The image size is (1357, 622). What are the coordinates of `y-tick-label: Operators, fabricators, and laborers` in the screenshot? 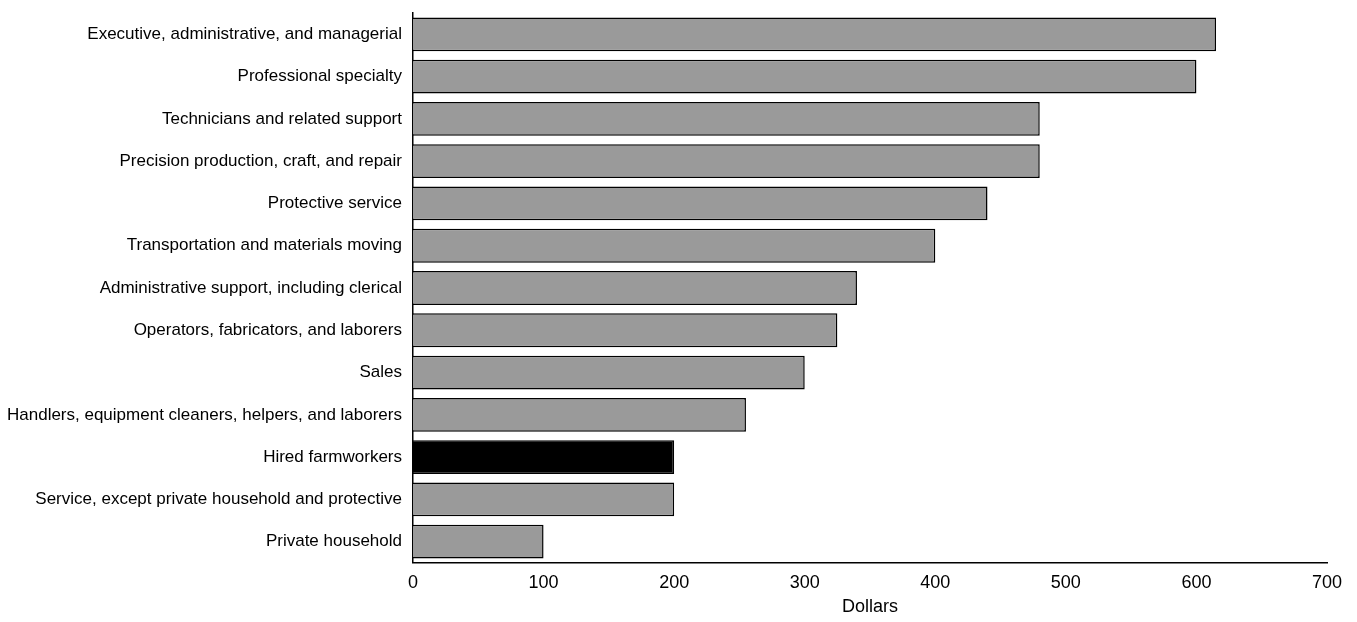 It's located at (267, 329).